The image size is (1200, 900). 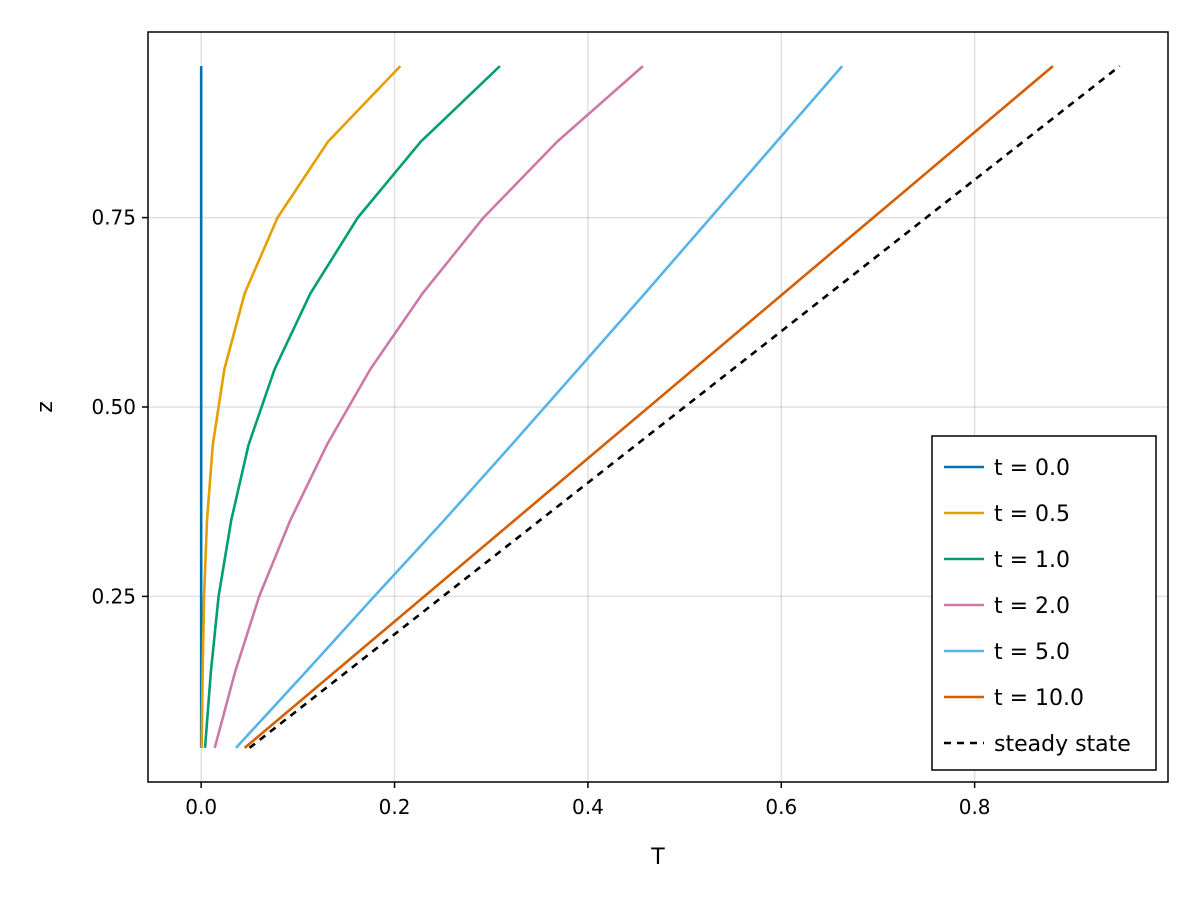 I want to click on x-tick-label: 0.8, so click(x=975, y=807).